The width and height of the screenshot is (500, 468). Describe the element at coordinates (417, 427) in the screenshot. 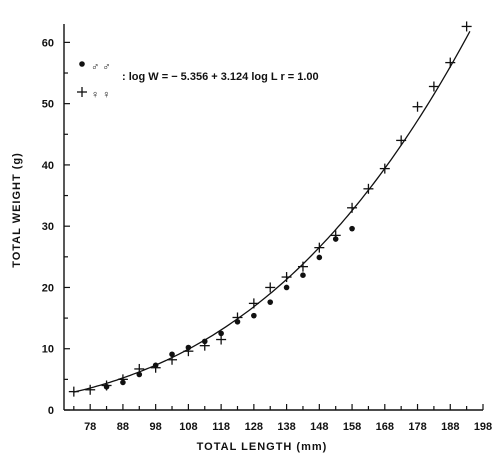

I see `x-tick-label: 178` at that location.